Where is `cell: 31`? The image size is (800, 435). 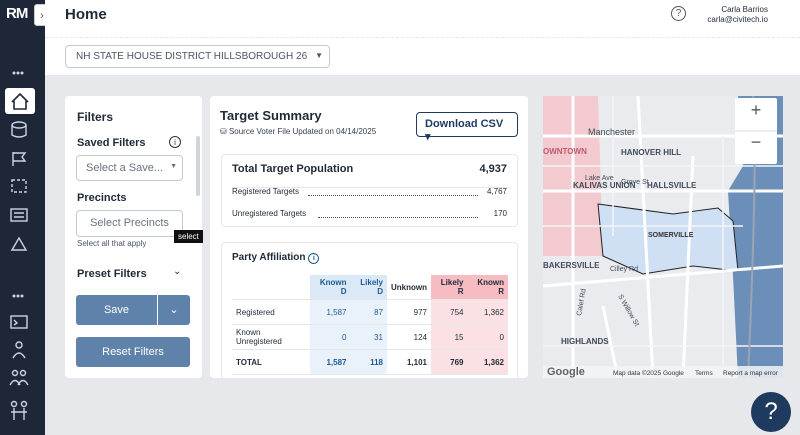
cell: 31 is located at coordinates (368, 337).